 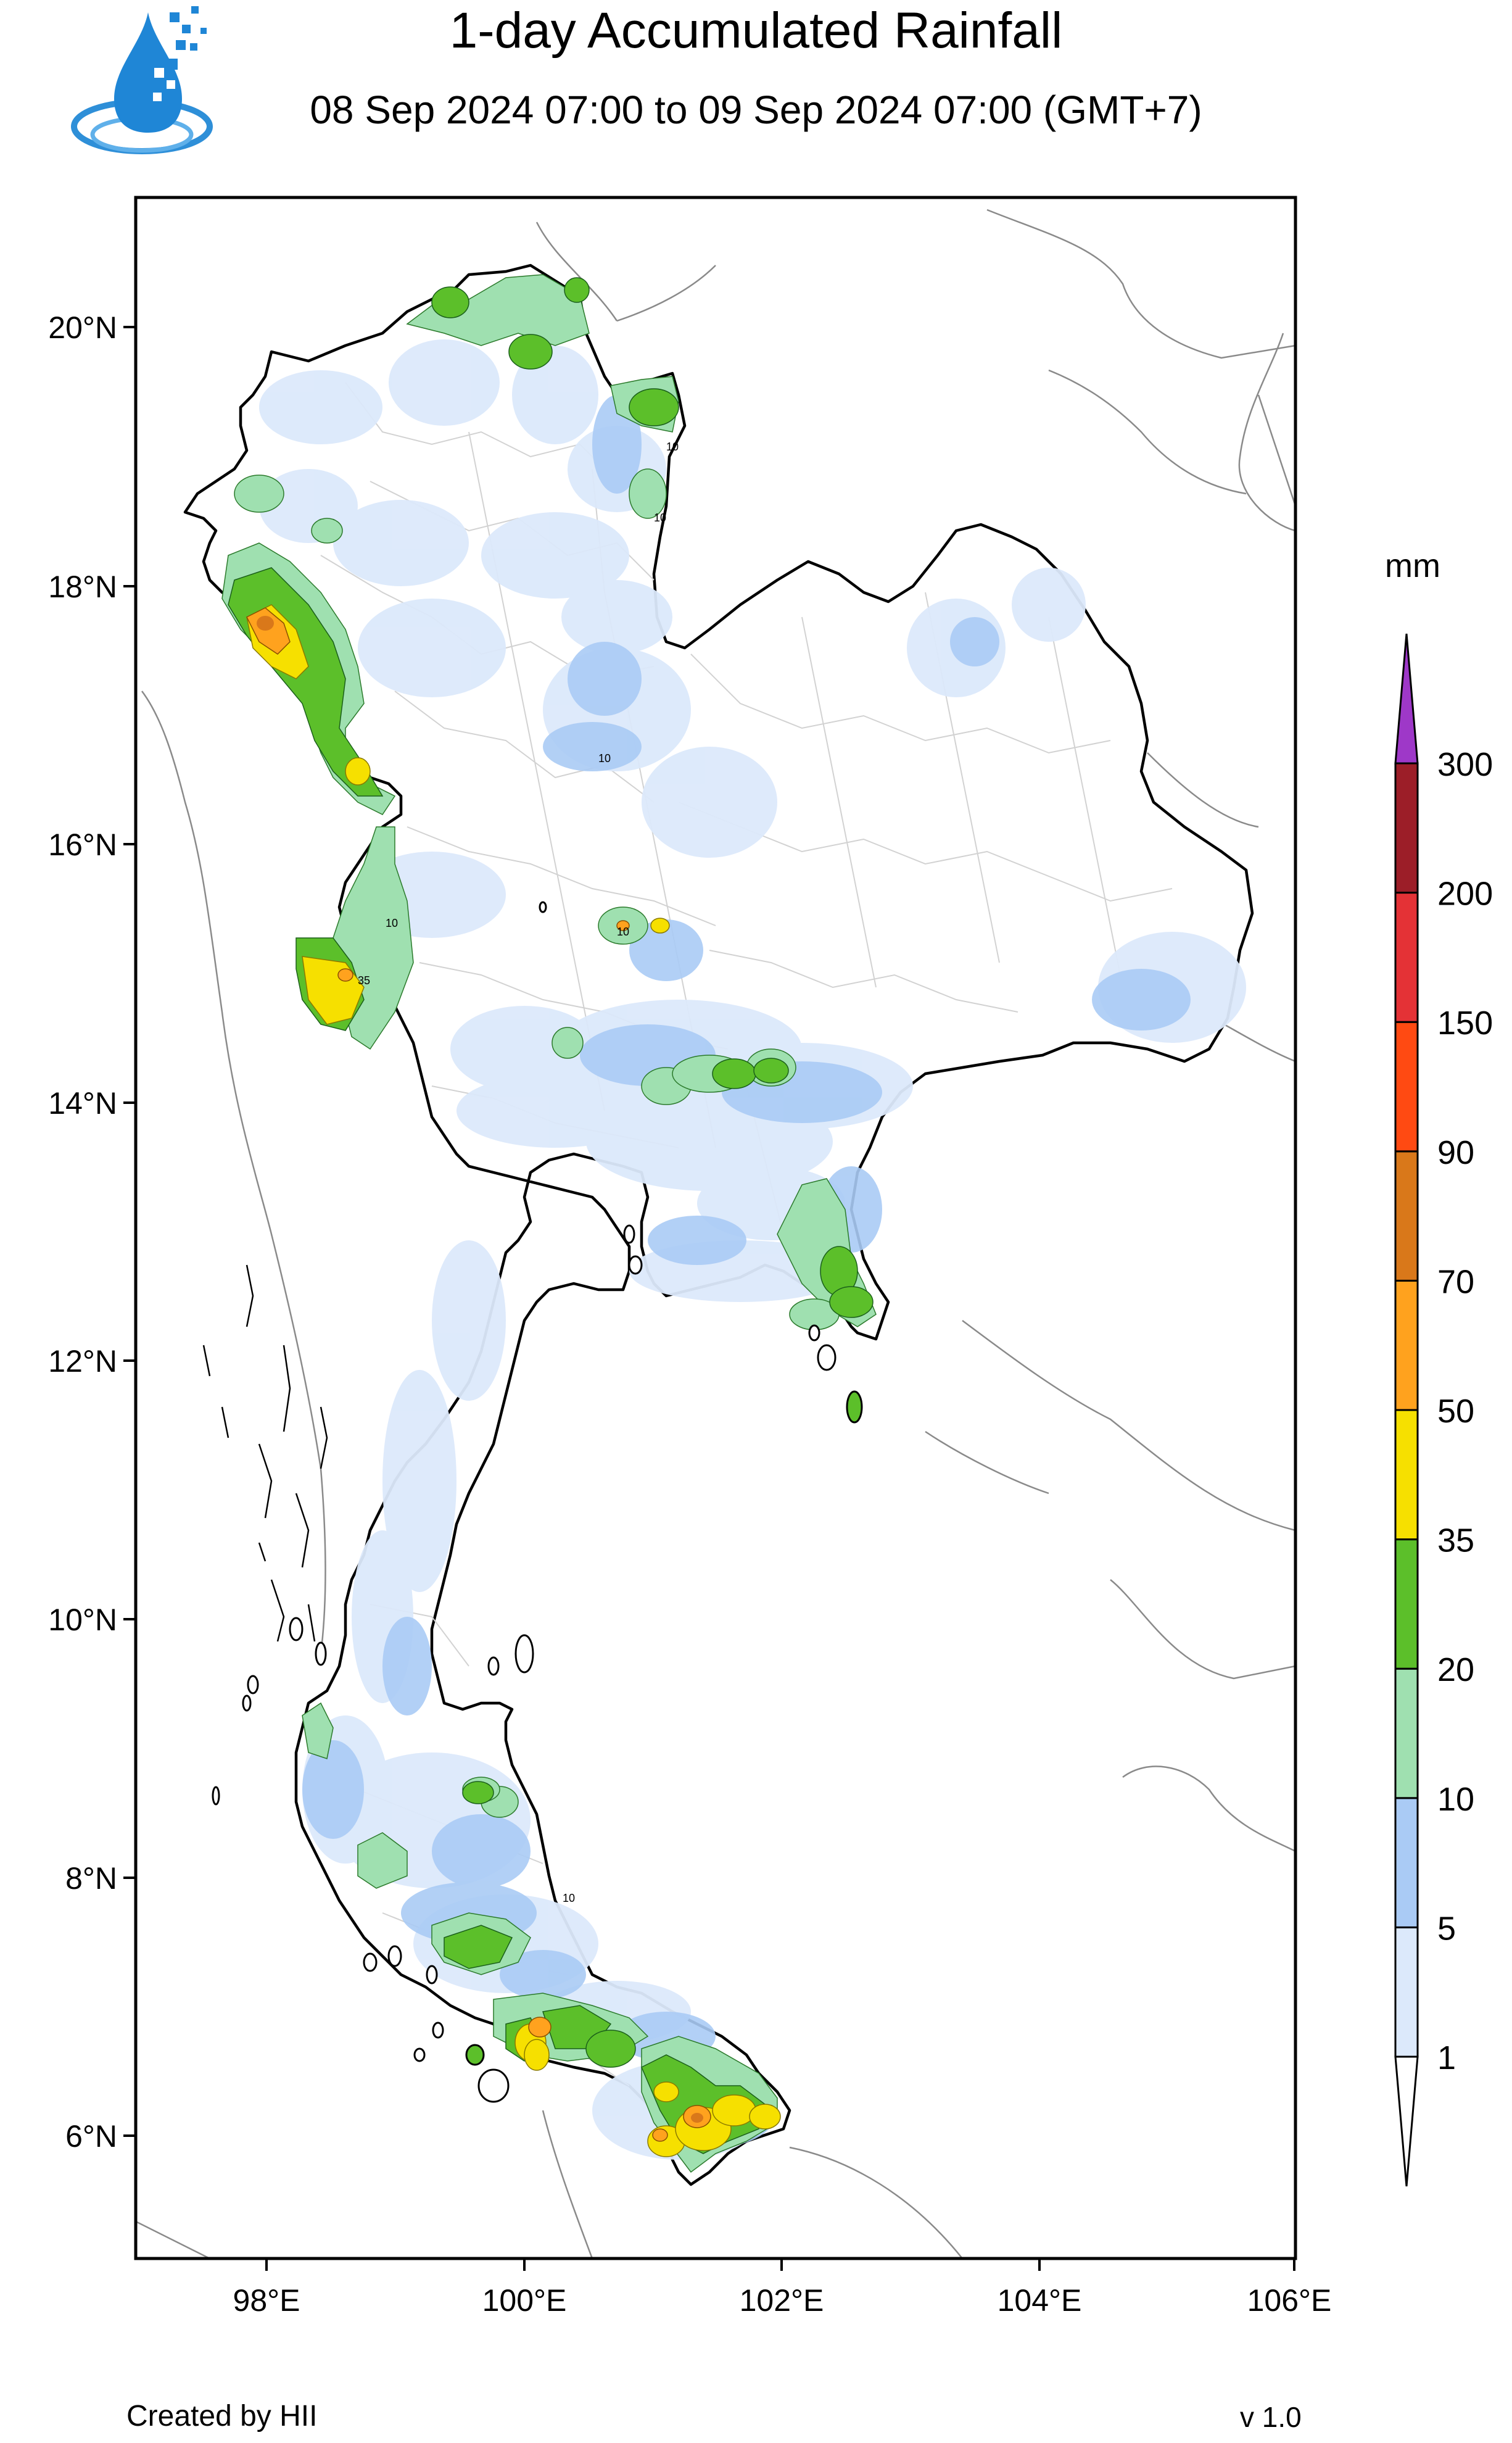 What do you see at coordinates (1406, 2121) in the screenshot?
I see `colorbar-under-triangle` at bounding box center [1406, 2121].